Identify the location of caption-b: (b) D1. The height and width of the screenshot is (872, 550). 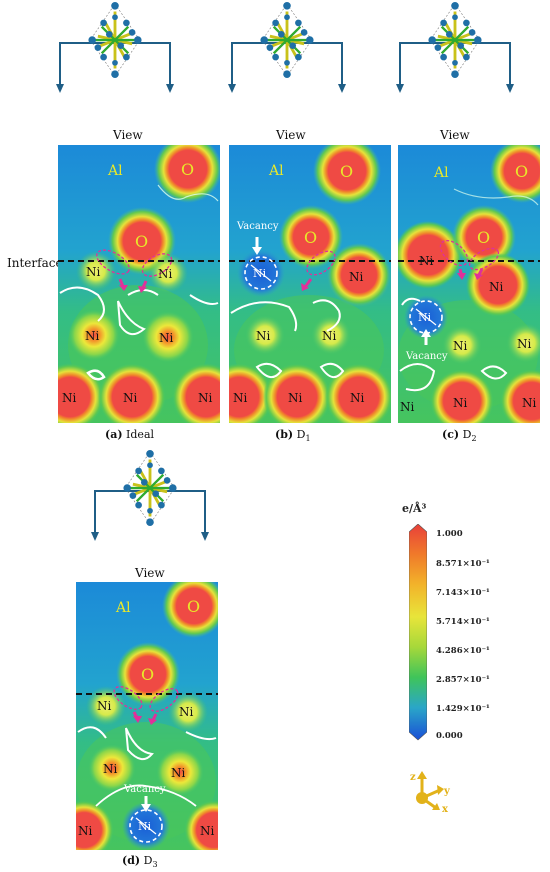
(293, 436).